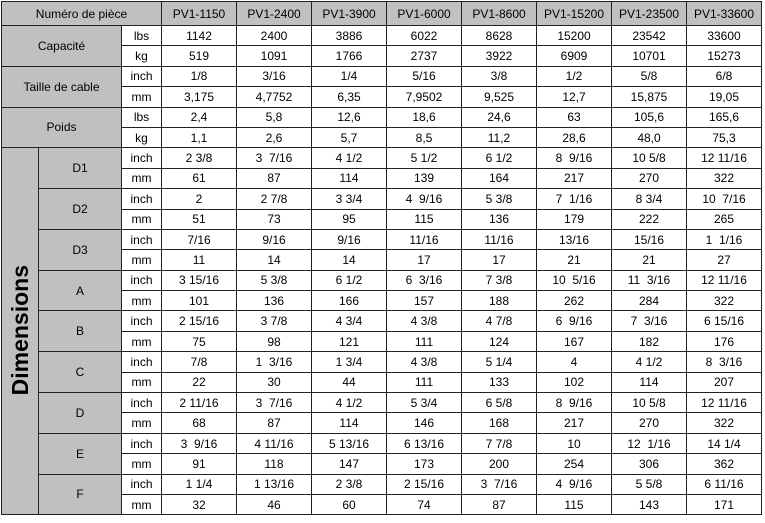  What do you see at coordinates (649, 76) in the screenshot?
I see `value-cell: 5/8` at bounding box center [649, 76].